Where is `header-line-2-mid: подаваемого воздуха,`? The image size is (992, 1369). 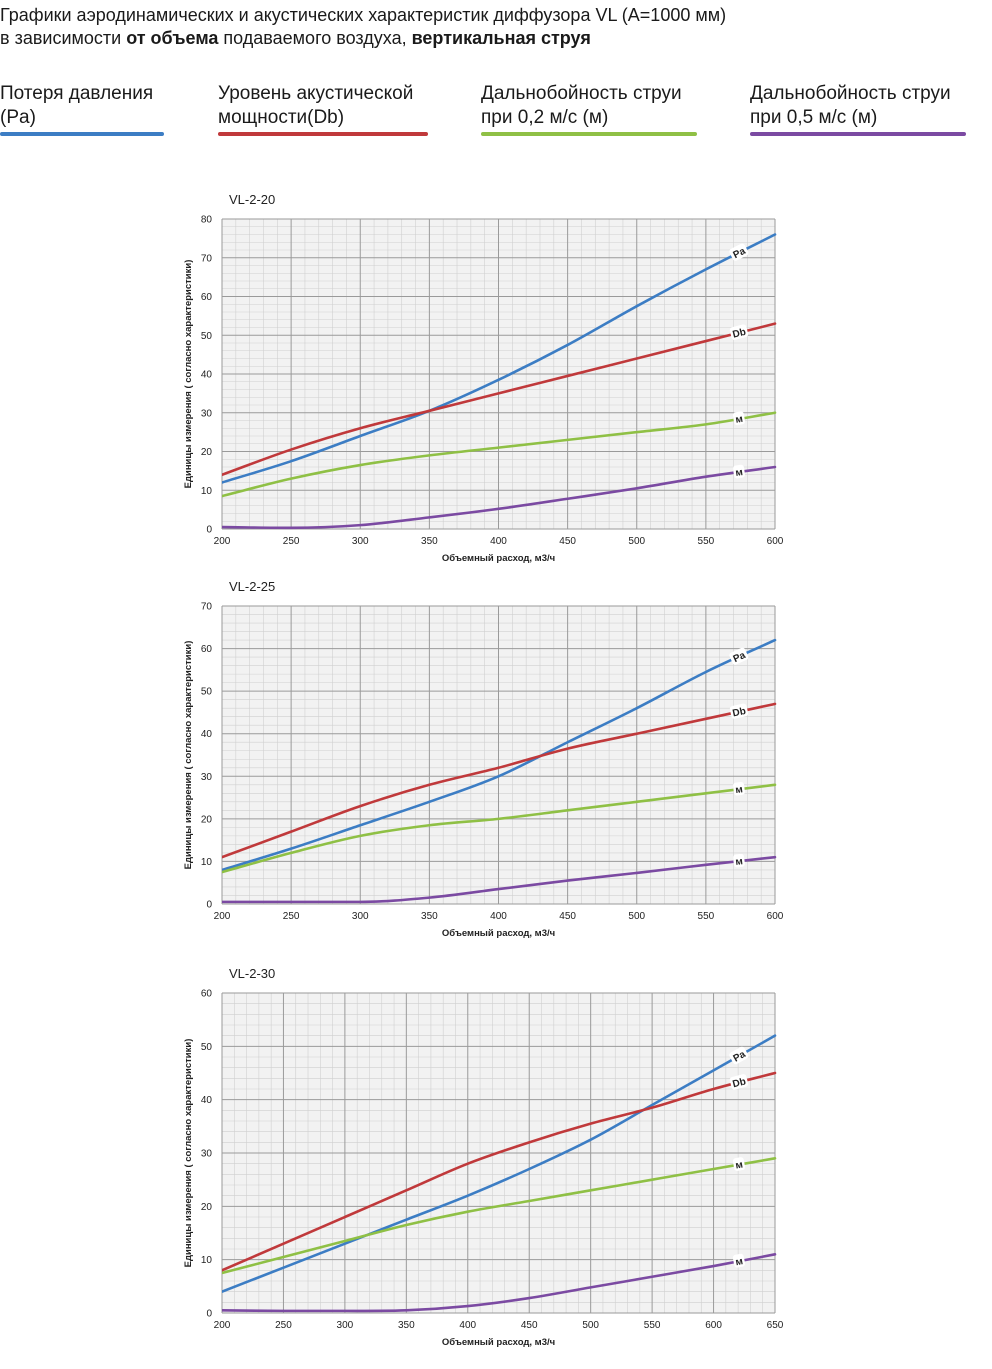 header-line-2-mid: подаваемого воздуха, is located at coordinates (315, 38).